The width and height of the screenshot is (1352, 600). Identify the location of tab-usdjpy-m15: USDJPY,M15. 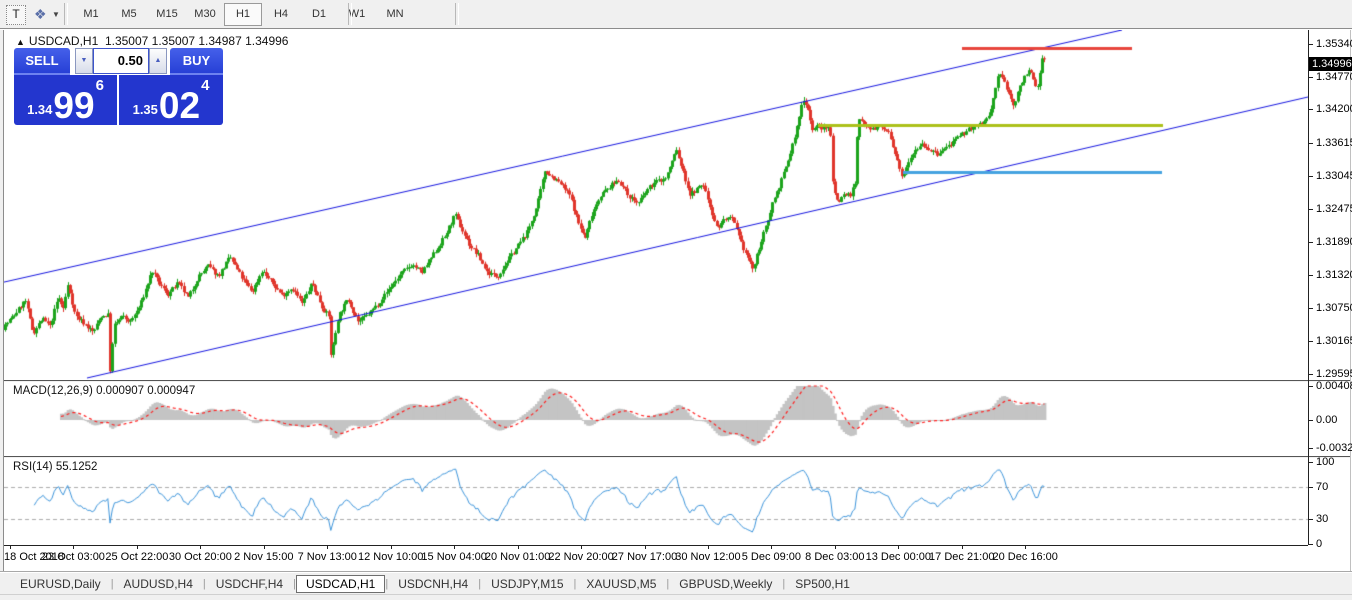
(527, 583).